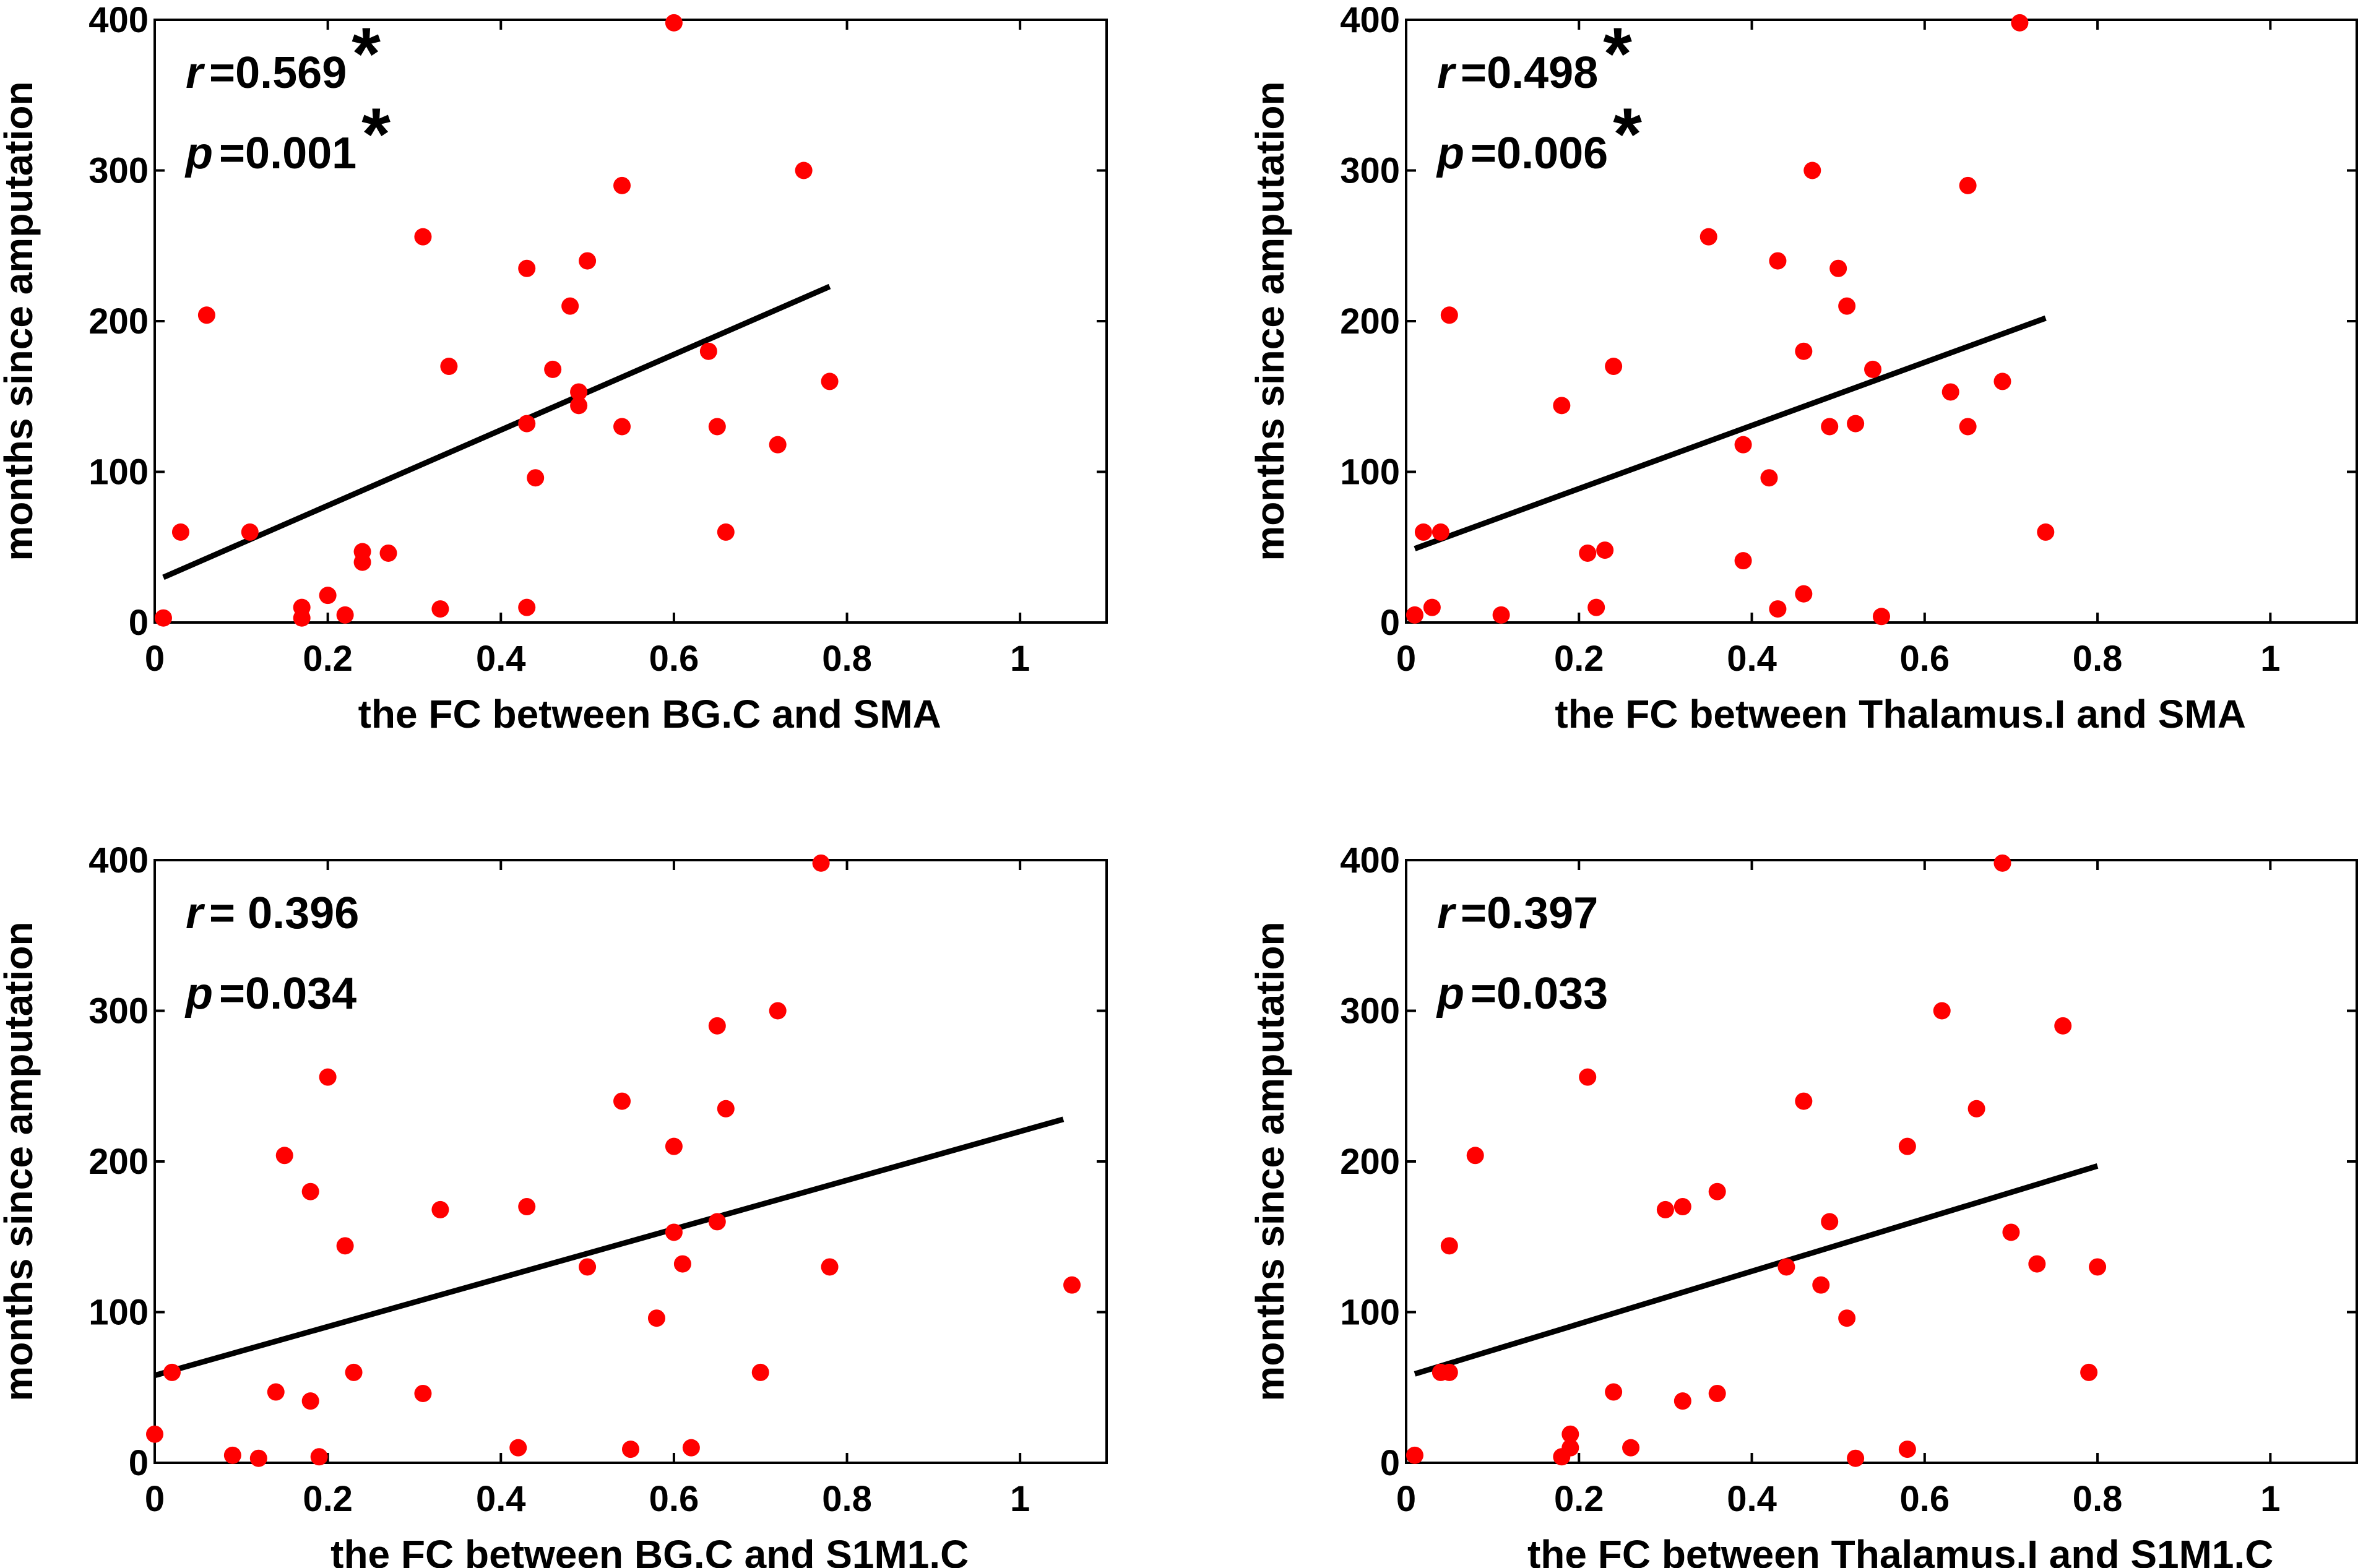  What do you see at coordinates (288, 153) in the screenshot?
I see `p-value-value: =0.001` at bounding box center [288, 153].